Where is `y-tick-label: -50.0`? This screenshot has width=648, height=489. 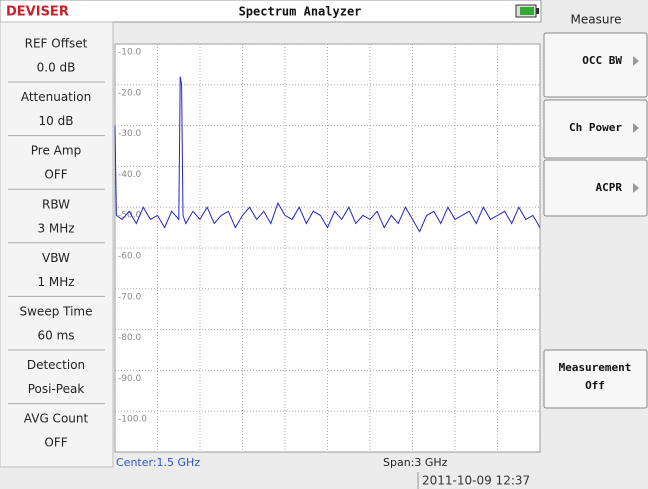
y-tick-label: -50.0 is located at coordinates (130, 216).